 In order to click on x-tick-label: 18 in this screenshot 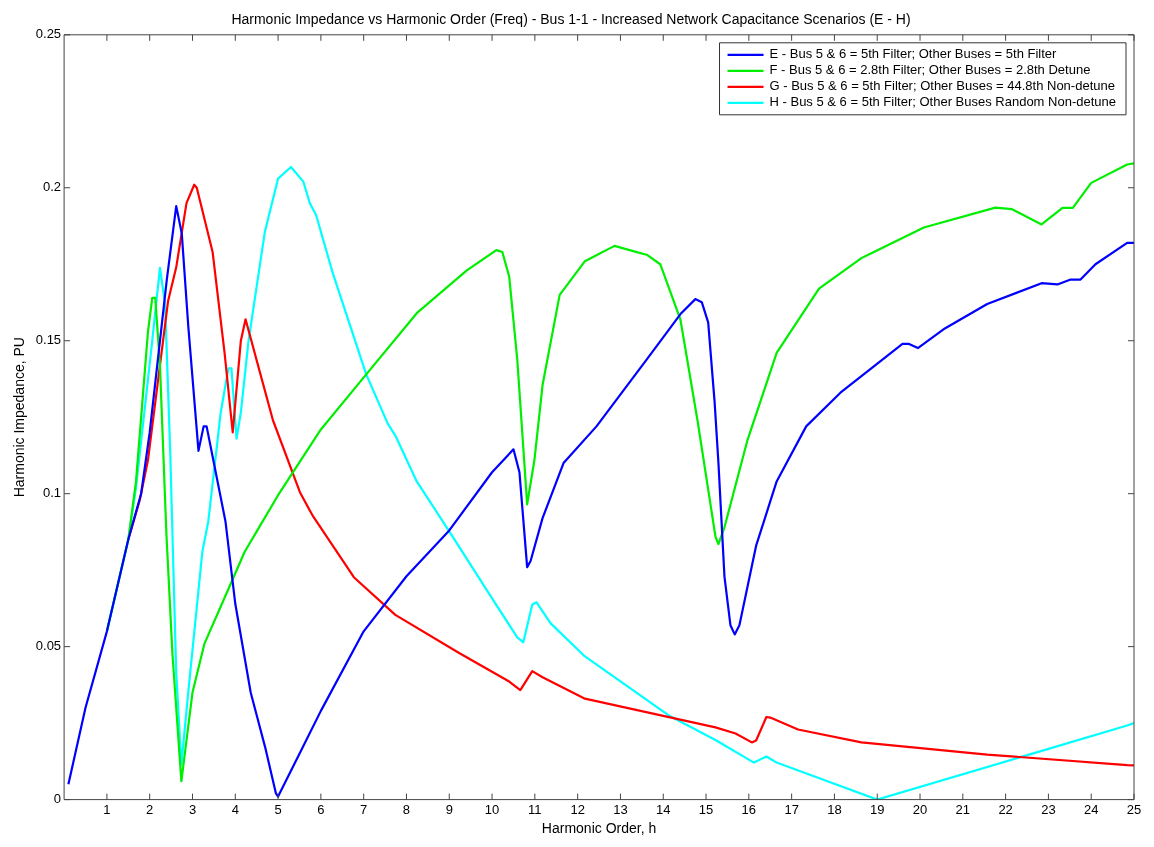, I will do `click(834, 809)`.